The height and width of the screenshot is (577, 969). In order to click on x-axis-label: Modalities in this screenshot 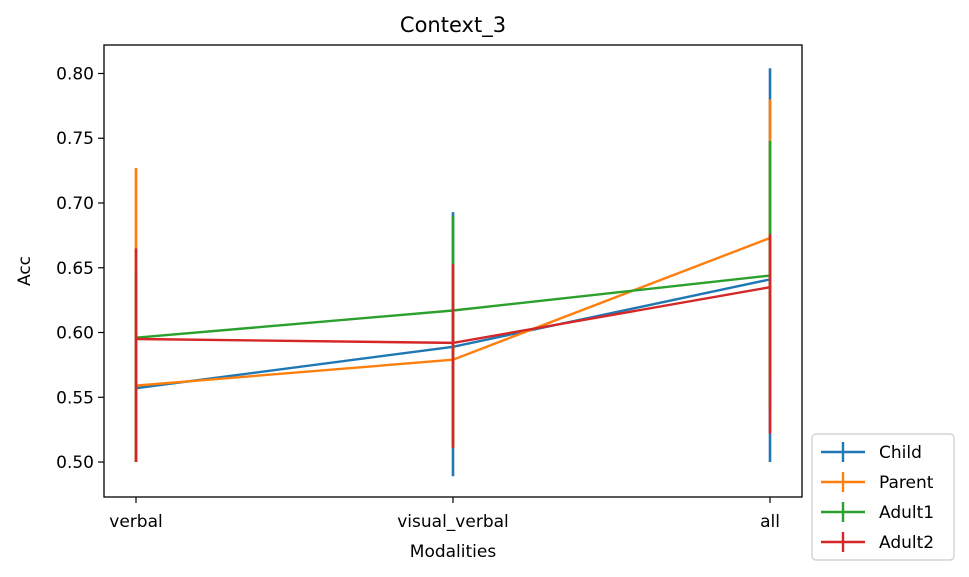, I will do `click(453, 552)`.